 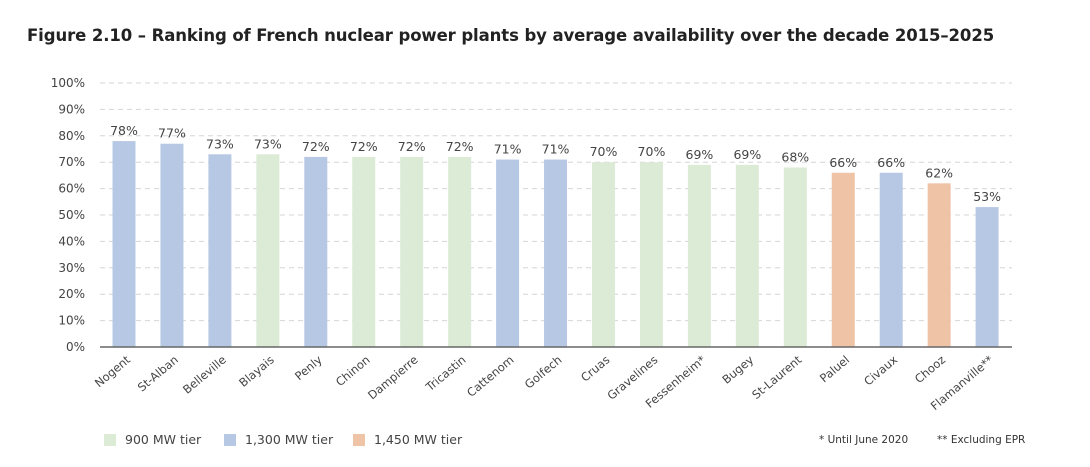 What do you see at coordinates (987, 196) in the screenshot?
I see `data-label: 53%` at bounding box center [987, 196].